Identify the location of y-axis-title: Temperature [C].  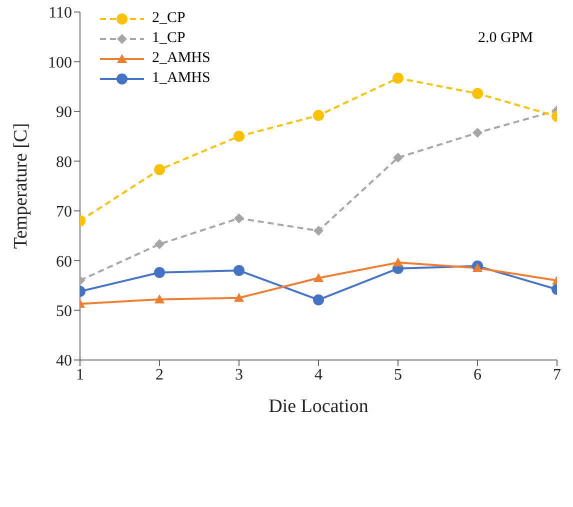
(21, 186).